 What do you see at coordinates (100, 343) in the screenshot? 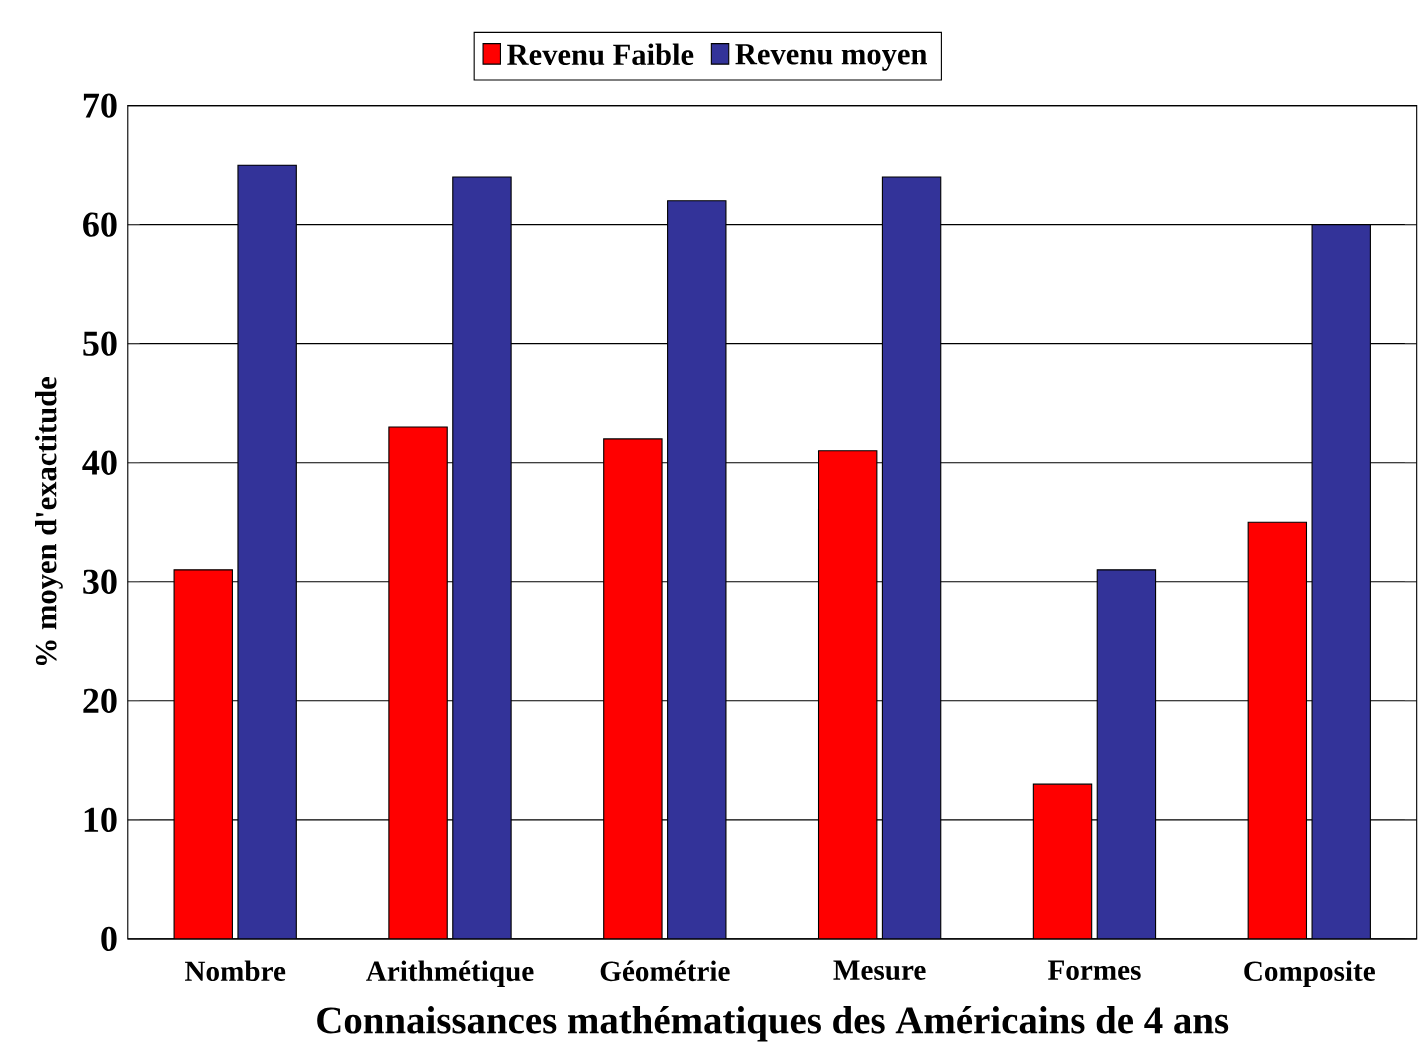
I see `y-tick-label: 50` at bounding box center [100, 343].